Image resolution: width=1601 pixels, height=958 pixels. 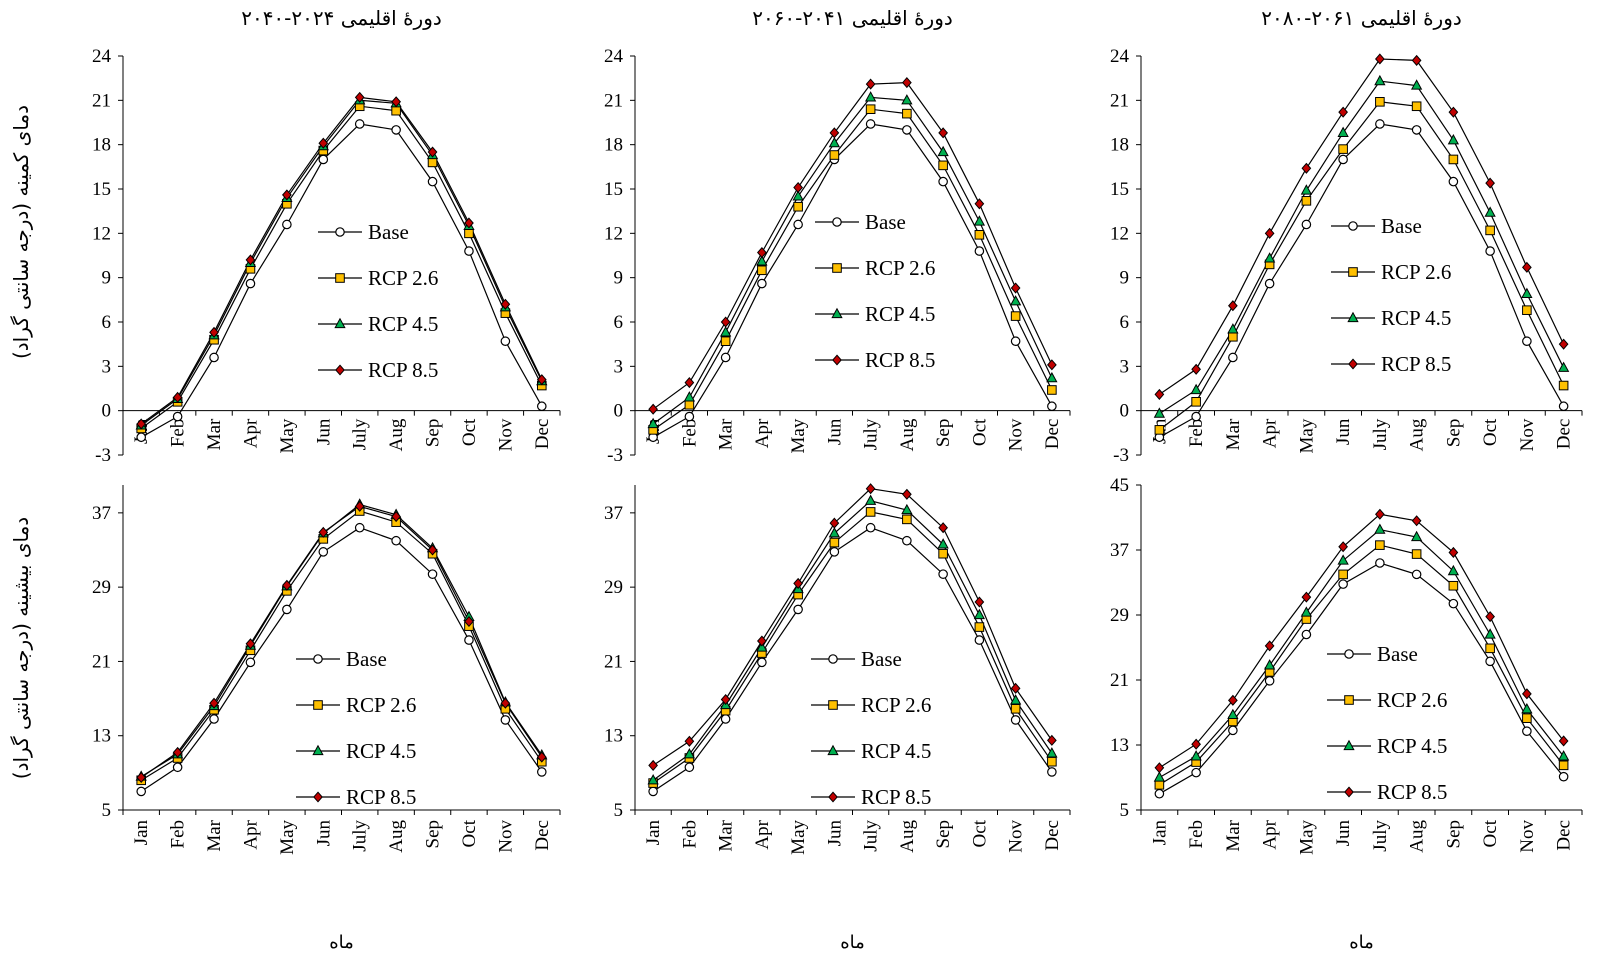 I want to click on x-tick-label: Jun, so click(x=834, y=833).